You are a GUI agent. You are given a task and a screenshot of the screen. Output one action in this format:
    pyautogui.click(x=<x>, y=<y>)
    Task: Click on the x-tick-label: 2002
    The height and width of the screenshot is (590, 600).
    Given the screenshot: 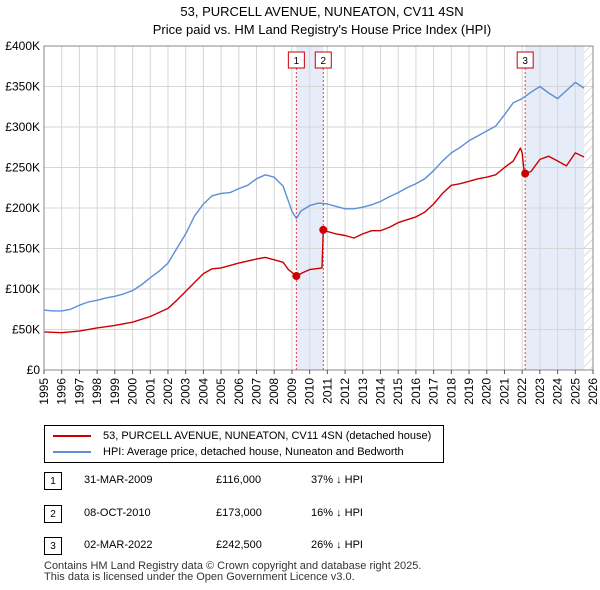 What is the action you would take?
    pyautogui.click(x=168, y=391)
    